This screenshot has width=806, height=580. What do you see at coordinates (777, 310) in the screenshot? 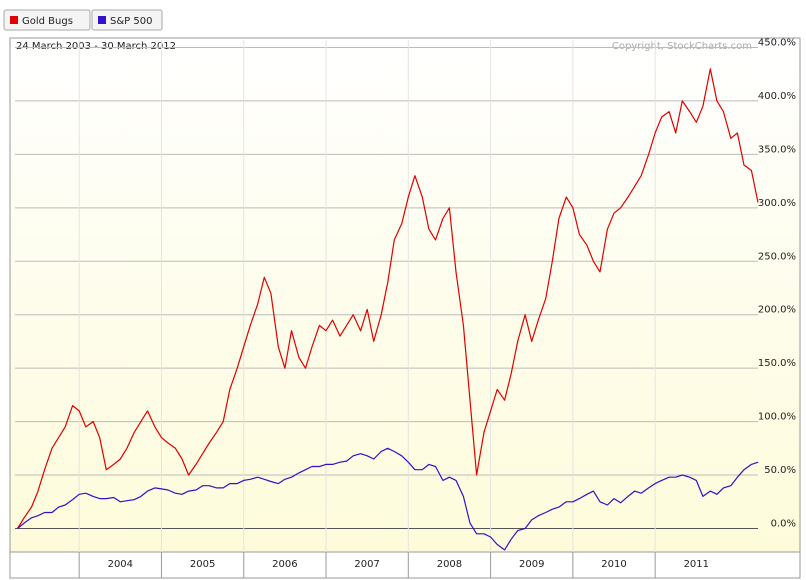
I see `y-tick-label: 200.0%` at bounding box center [777, 310].